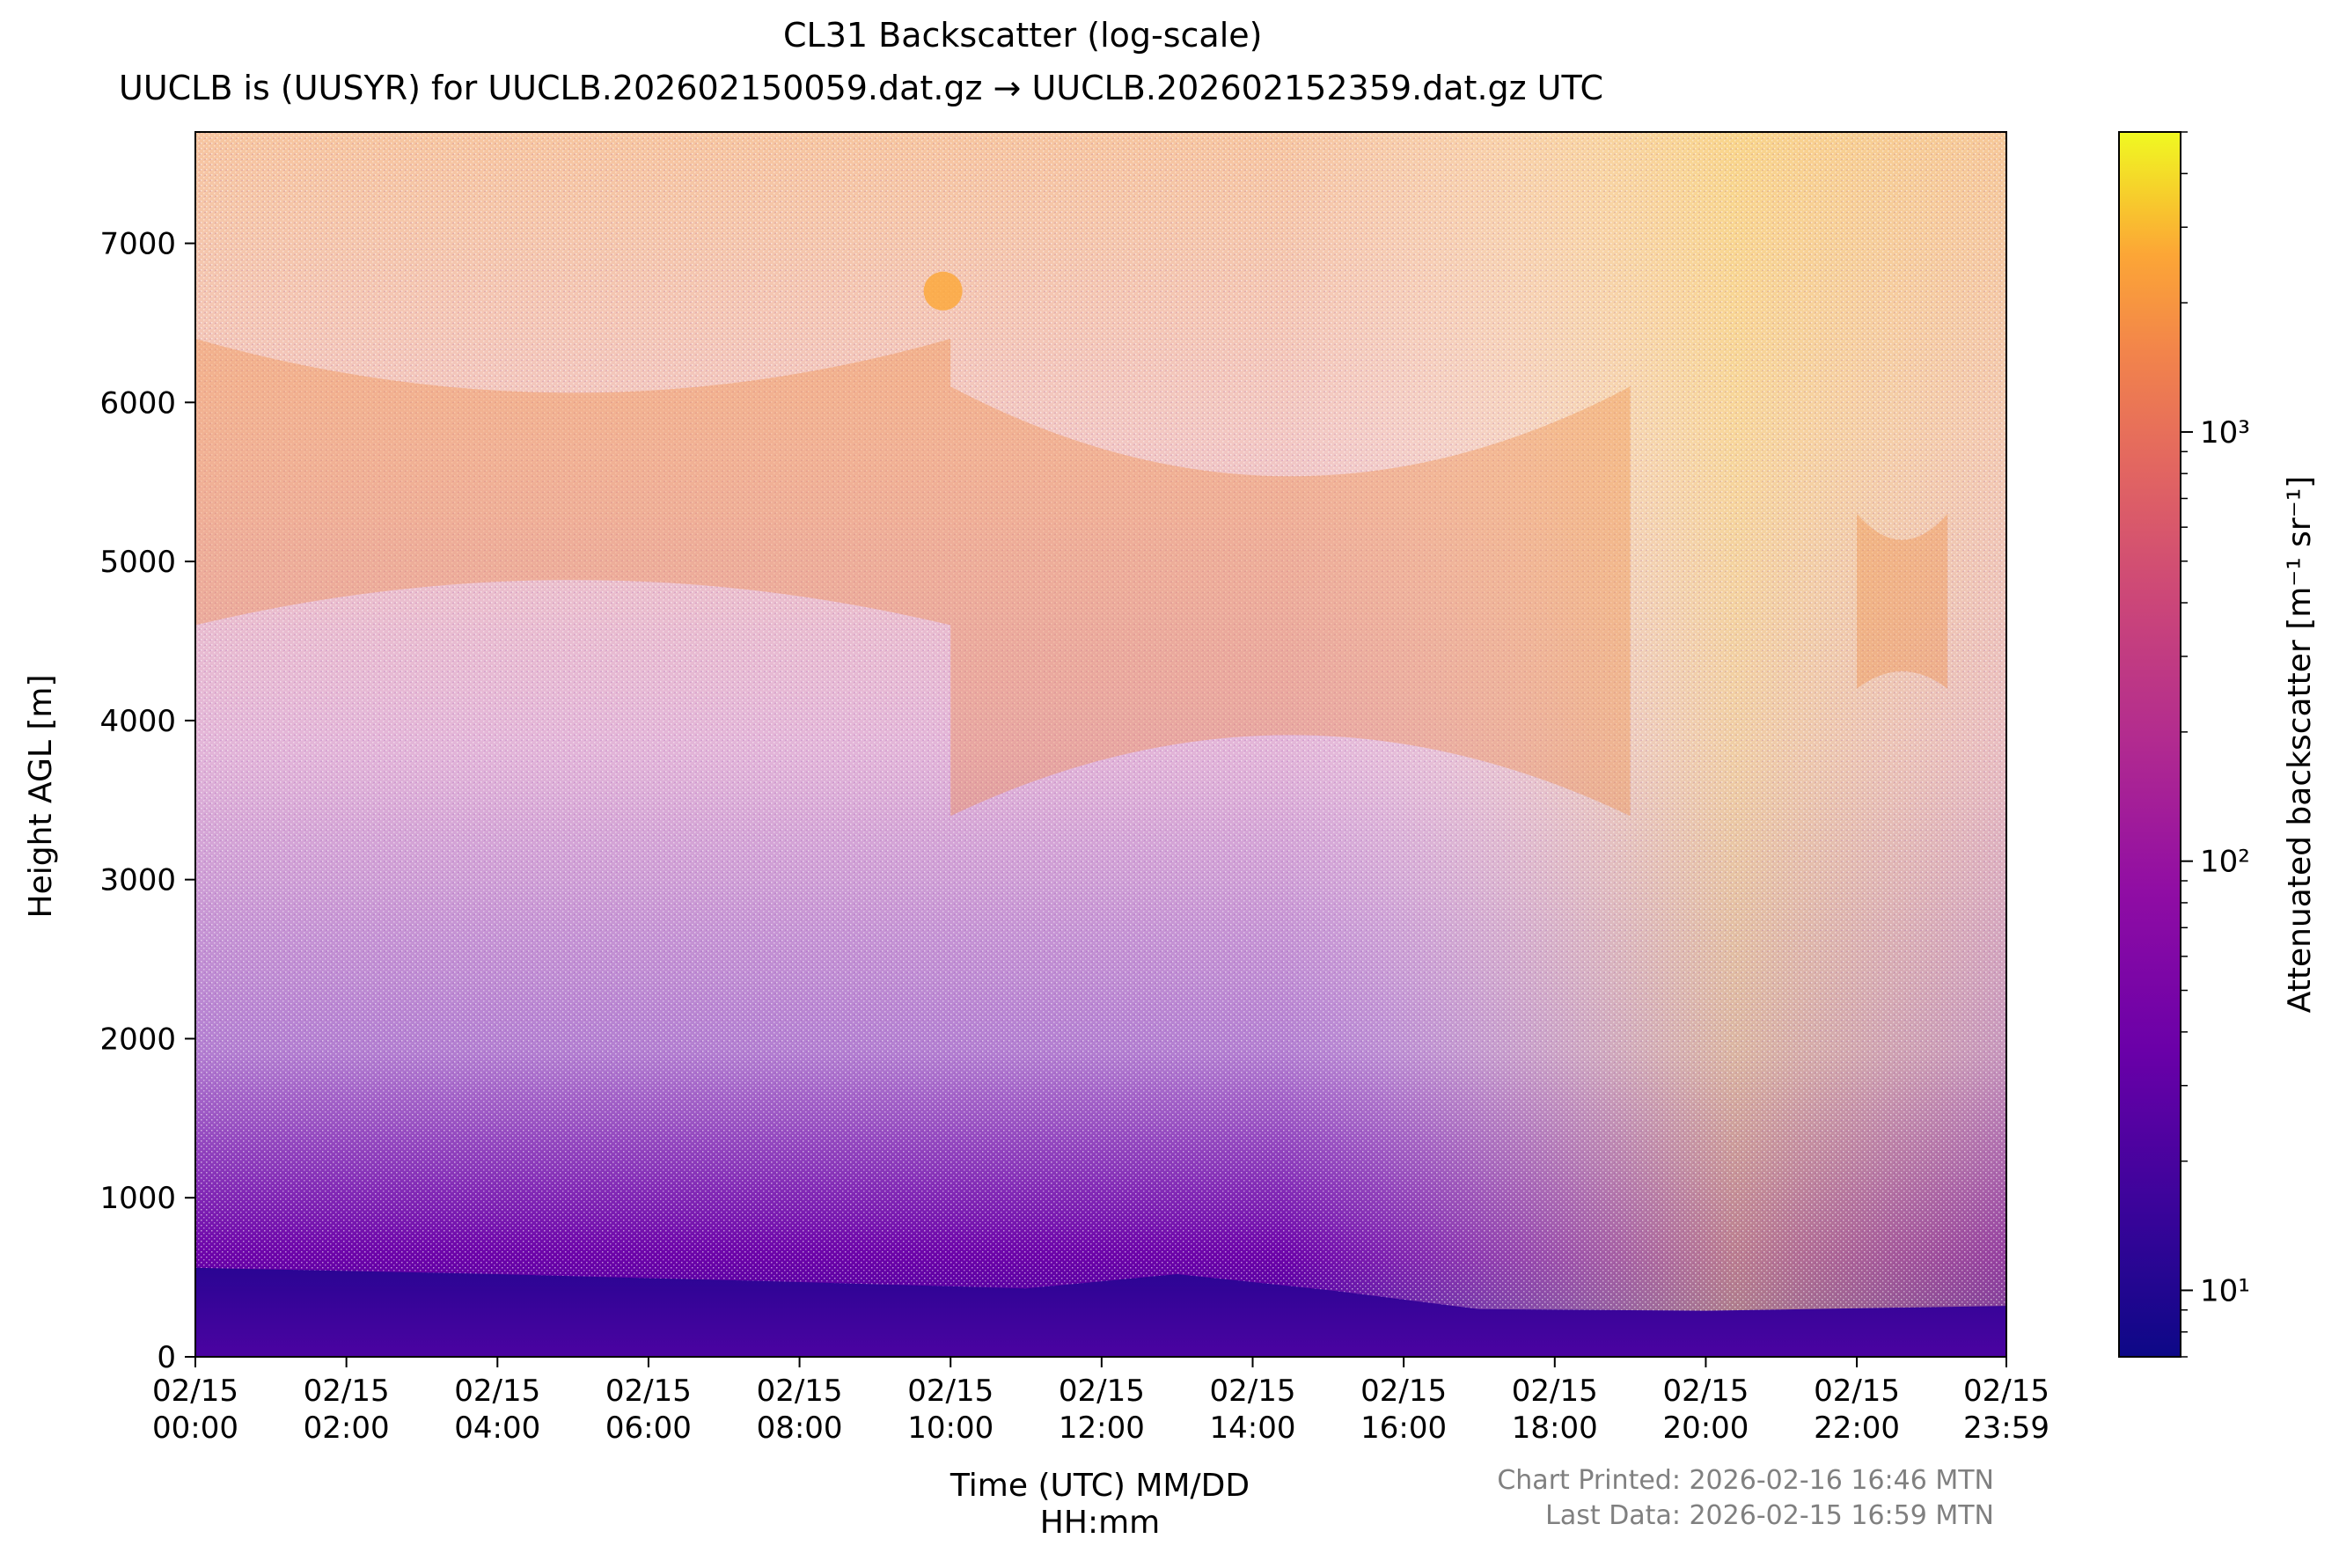 The height and width of the screenshot is (1568, 2339). I want to click on x-tick-date-7: 02/15, so click(1253, 1391).